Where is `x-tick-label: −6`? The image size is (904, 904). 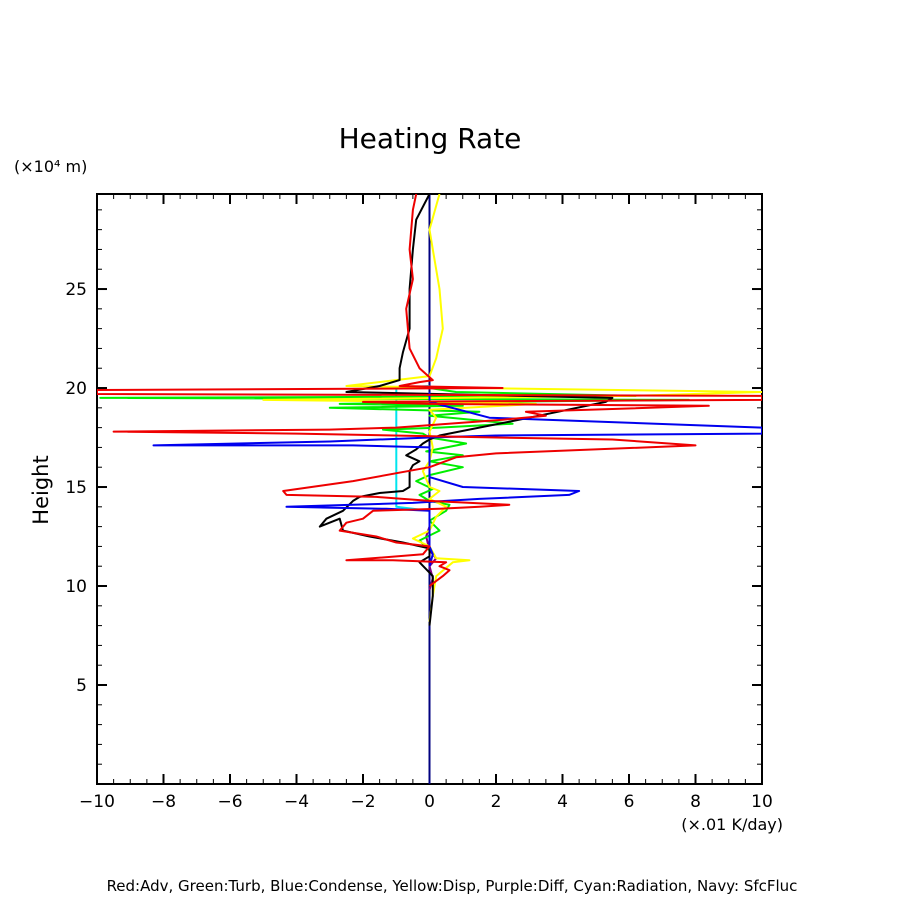 x-tick-label: −6 is located at coordinates (229, 802).